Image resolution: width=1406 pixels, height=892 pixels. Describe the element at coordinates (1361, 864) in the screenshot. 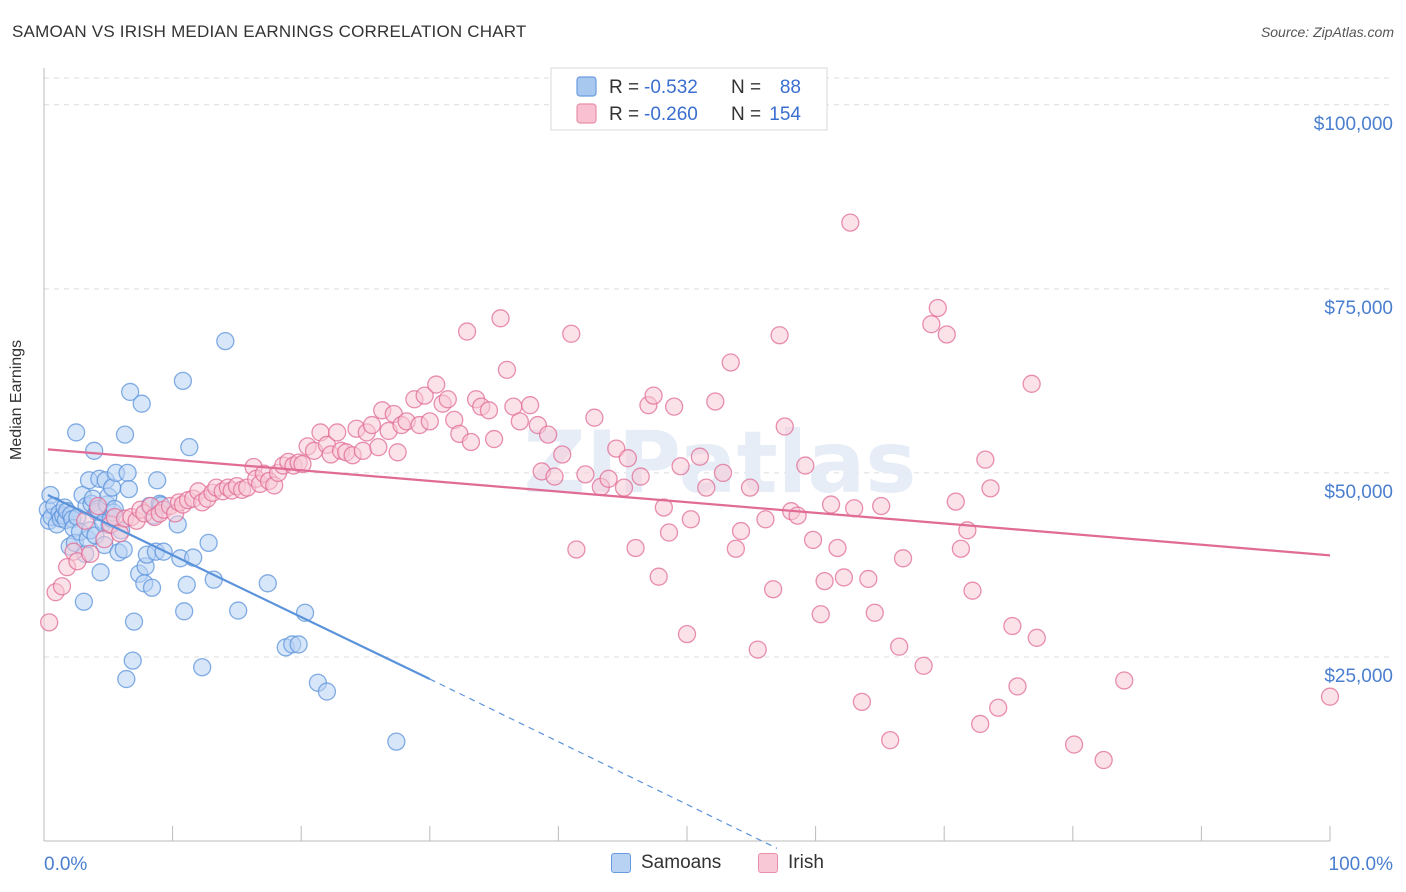

I see `x-tick-label-max: 100.0%` at that location.